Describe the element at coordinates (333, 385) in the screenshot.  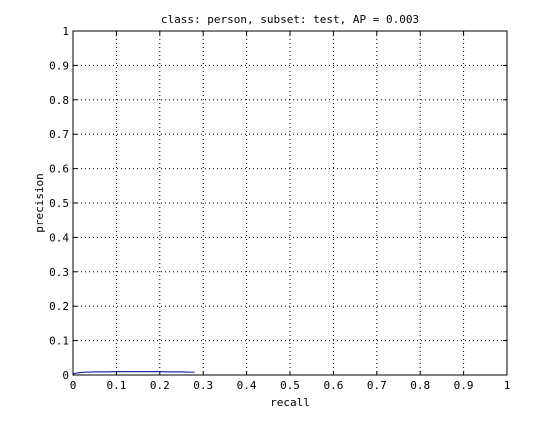
I see `x-tick-label: 0.6` at that location.